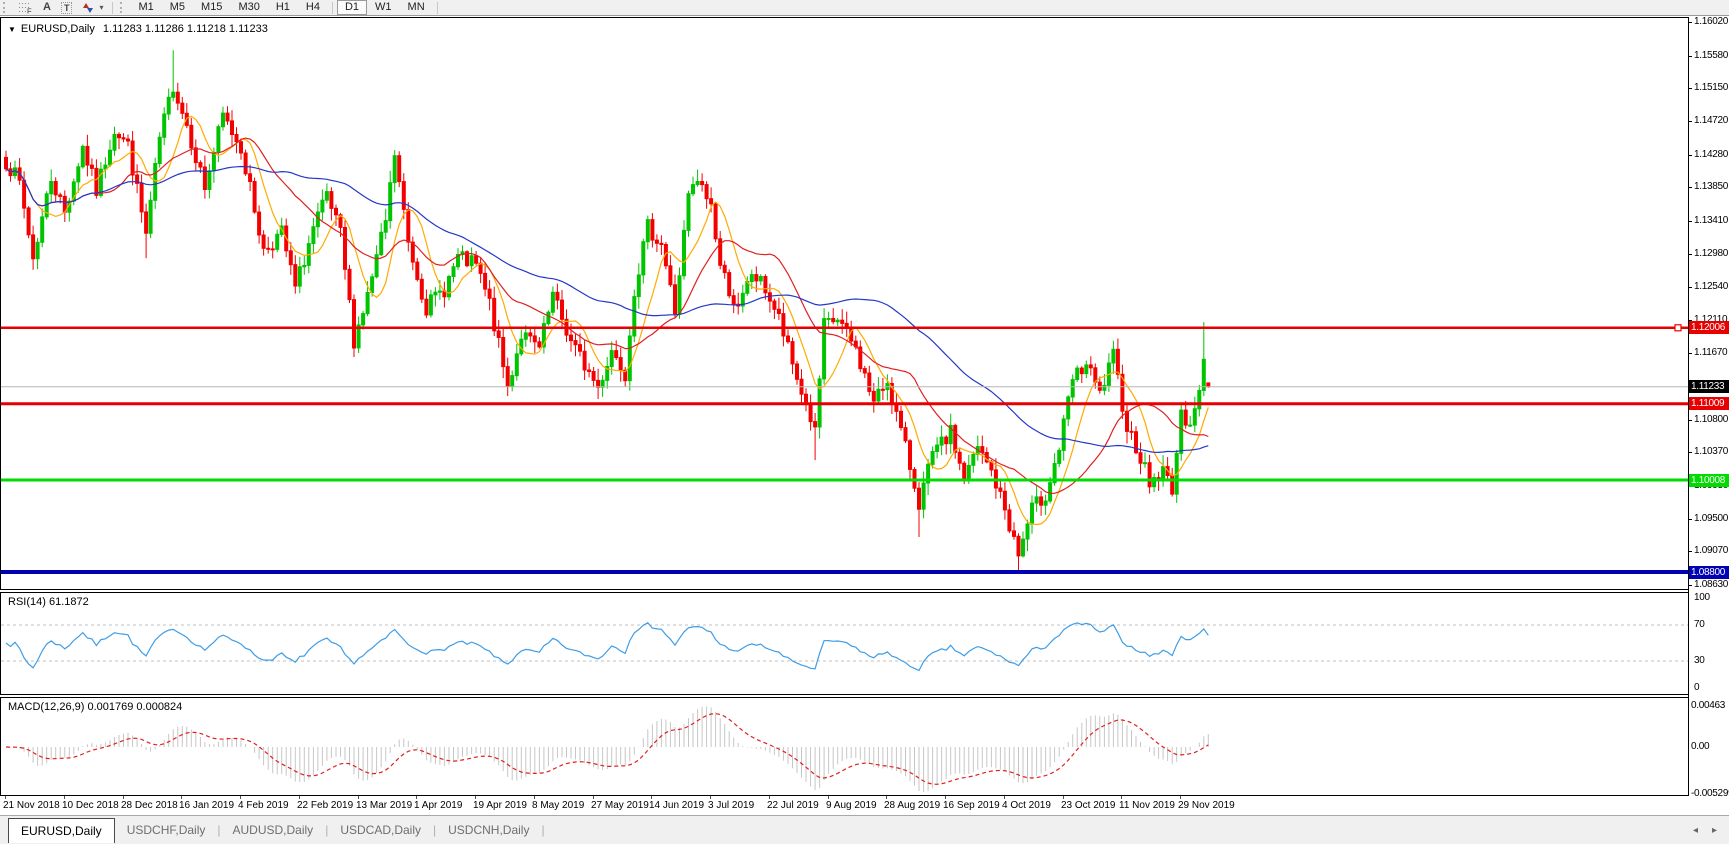  Describe the element at coordinates (312, 7) in the screenshot. I see `timeframe-h4-button: H4` at that location.